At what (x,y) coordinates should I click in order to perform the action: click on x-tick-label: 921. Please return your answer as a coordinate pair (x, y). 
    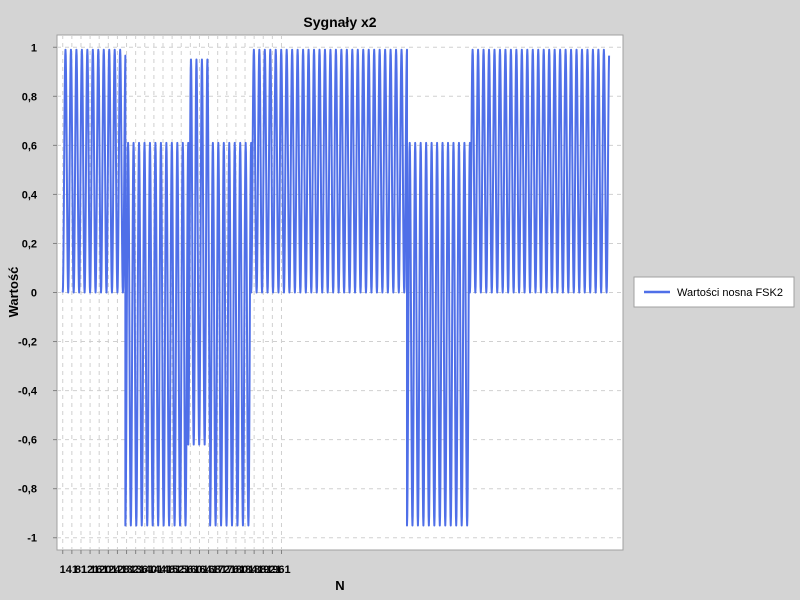
    Looking at the image, I should click on (272, 570).